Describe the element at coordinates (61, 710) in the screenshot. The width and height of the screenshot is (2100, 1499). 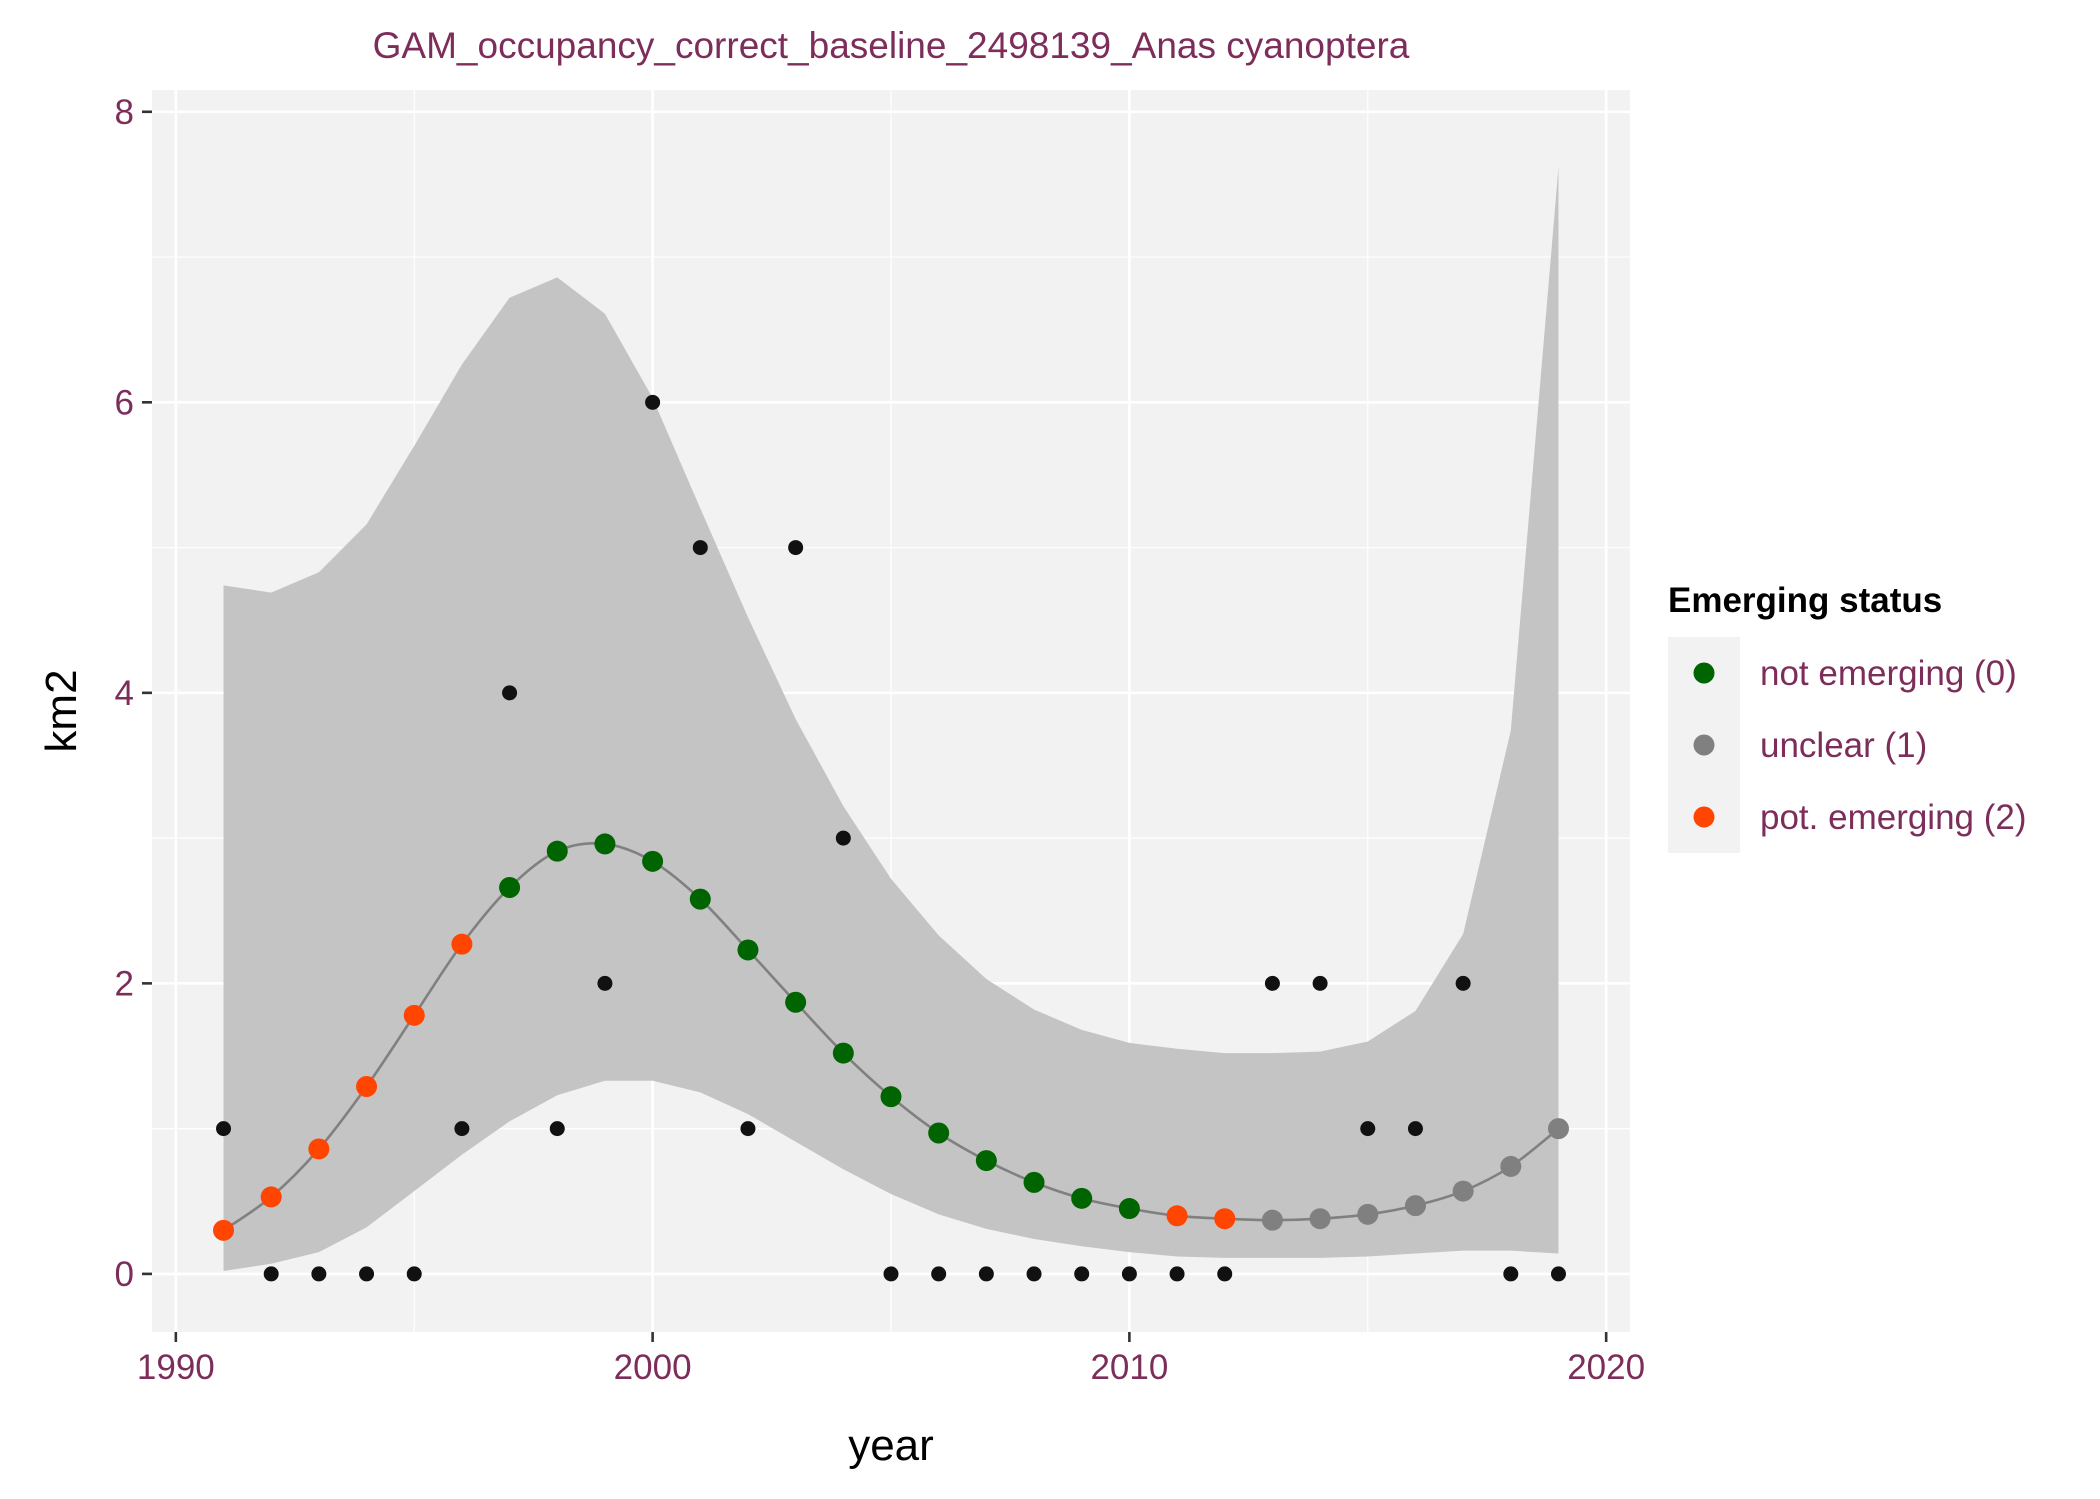
I see `y-axis-title: km2` at that location.